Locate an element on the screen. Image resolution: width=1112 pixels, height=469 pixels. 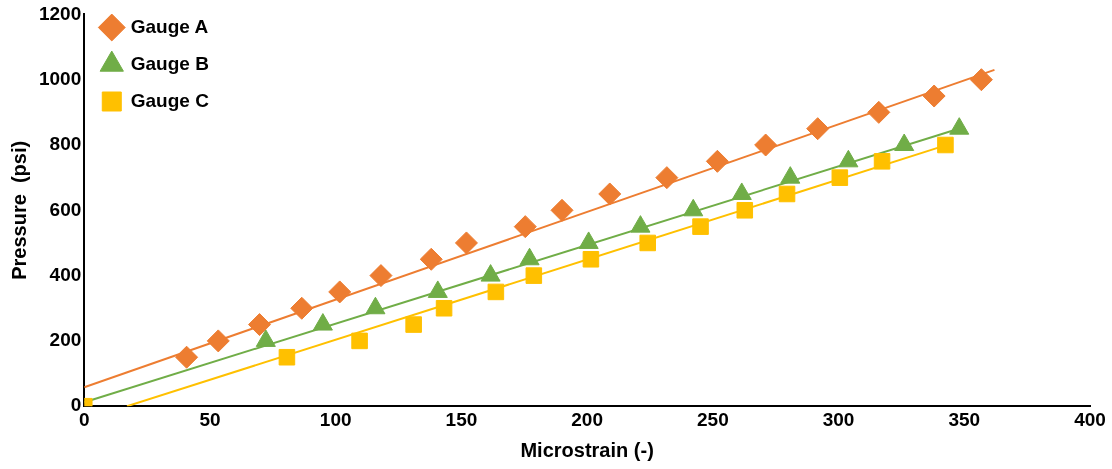
legend-label: Gauge B is located at coordinates (169, 63).